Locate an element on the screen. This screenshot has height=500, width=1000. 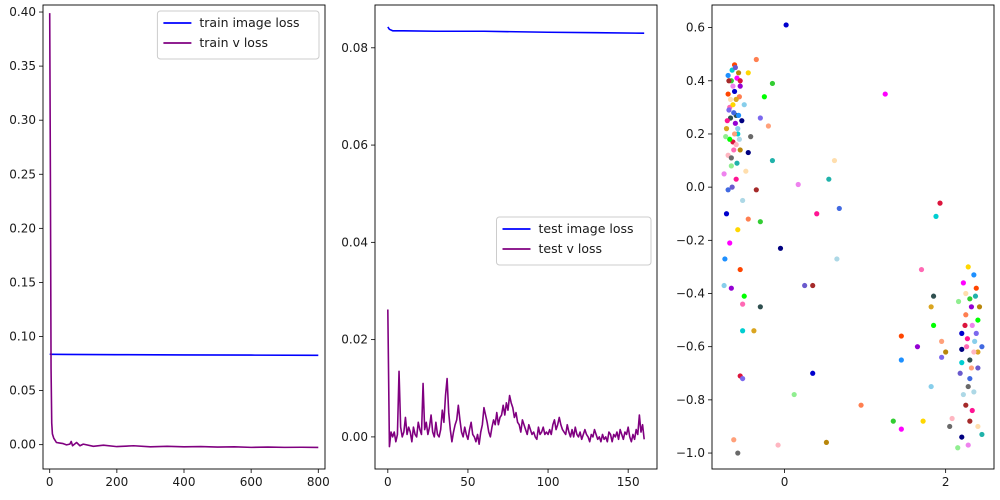
y-tick-label: 0.20 is located at coordinates (22, 228).